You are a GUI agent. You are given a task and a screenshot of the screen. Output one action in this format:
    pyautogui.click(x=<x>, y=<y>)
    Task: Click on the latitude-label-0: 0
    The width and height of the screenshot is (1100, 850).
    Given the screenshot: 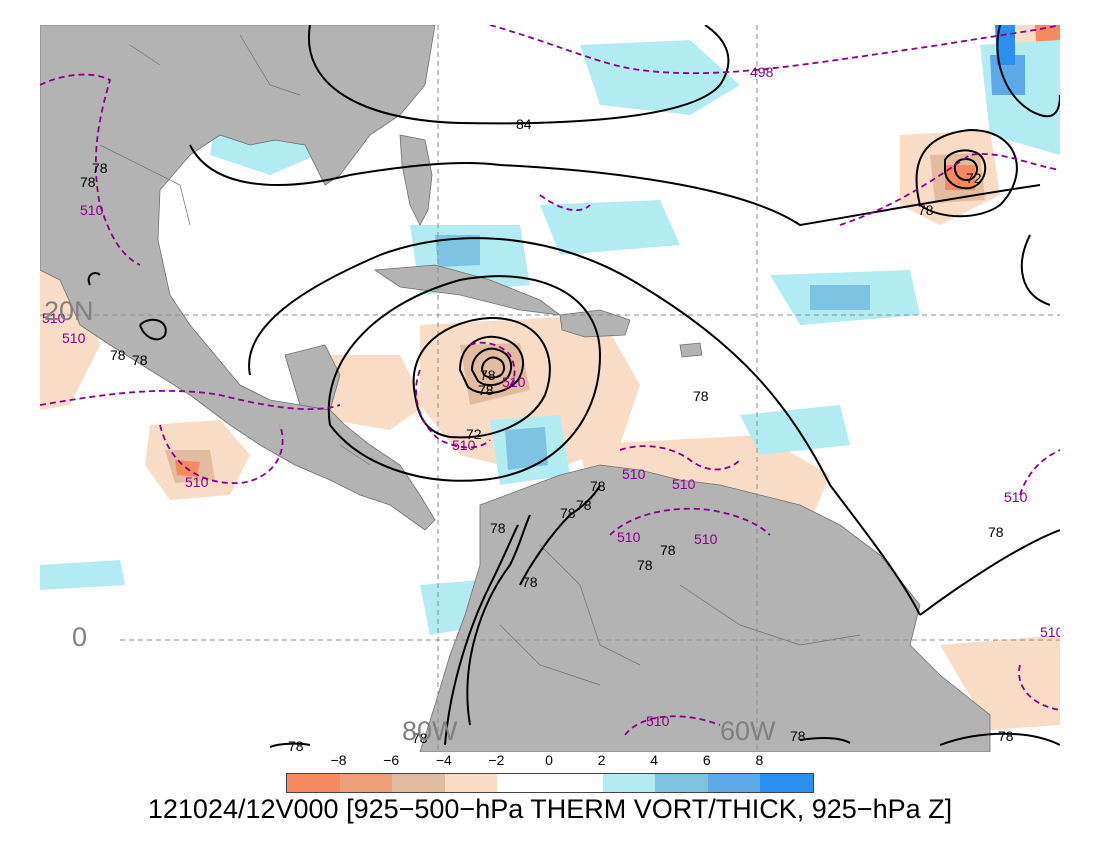 What is the action you would take?
    pyautogui.click(x=80, y=637)
    